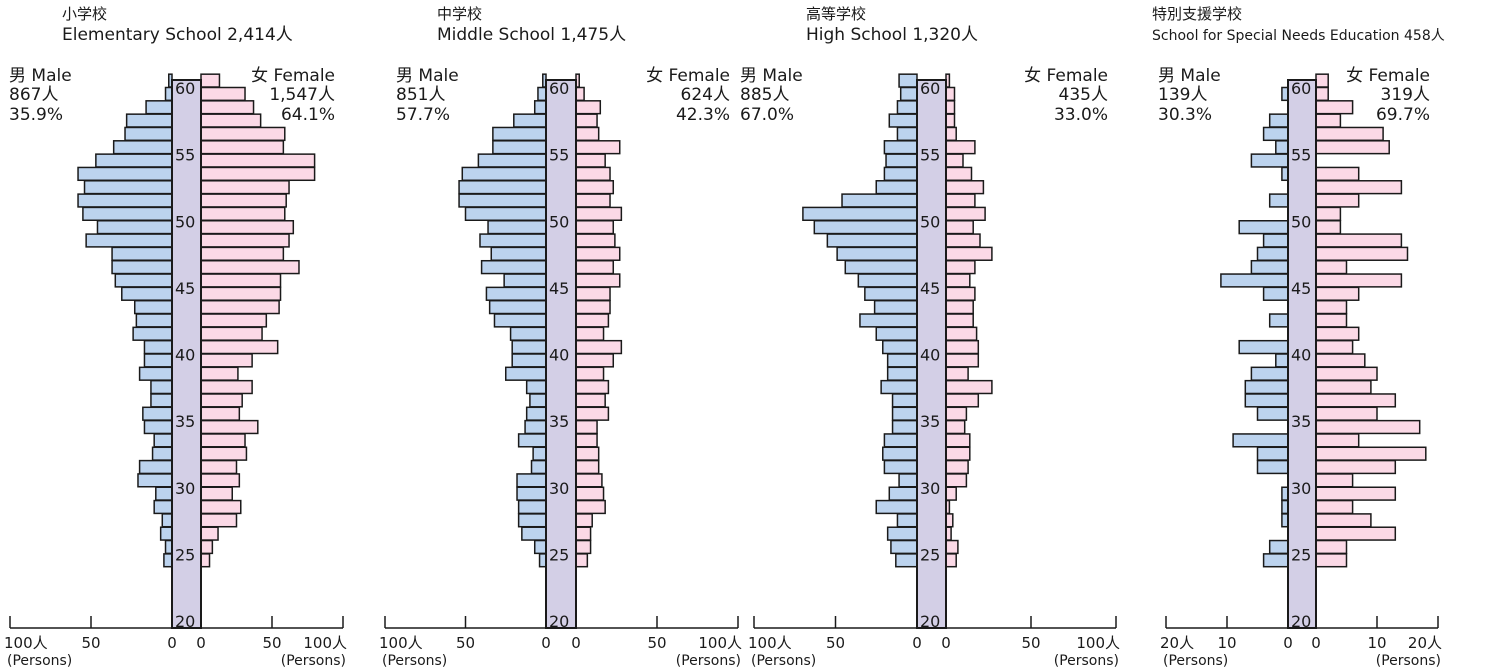 The image size is (1489, 672). I want to click on male-label: 男 Male, so click(40, 76).